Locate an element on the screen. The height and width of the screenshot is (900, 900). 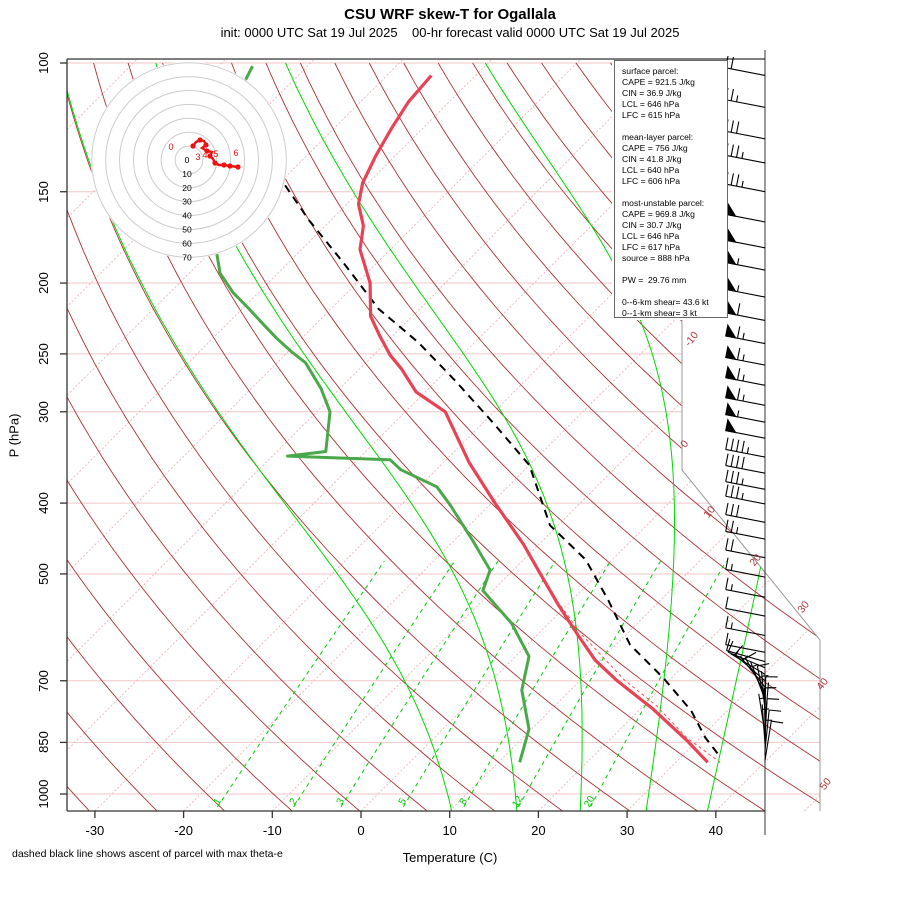
info-line: CIN = 36.9 J/kg is located at coordinates (652, 93).